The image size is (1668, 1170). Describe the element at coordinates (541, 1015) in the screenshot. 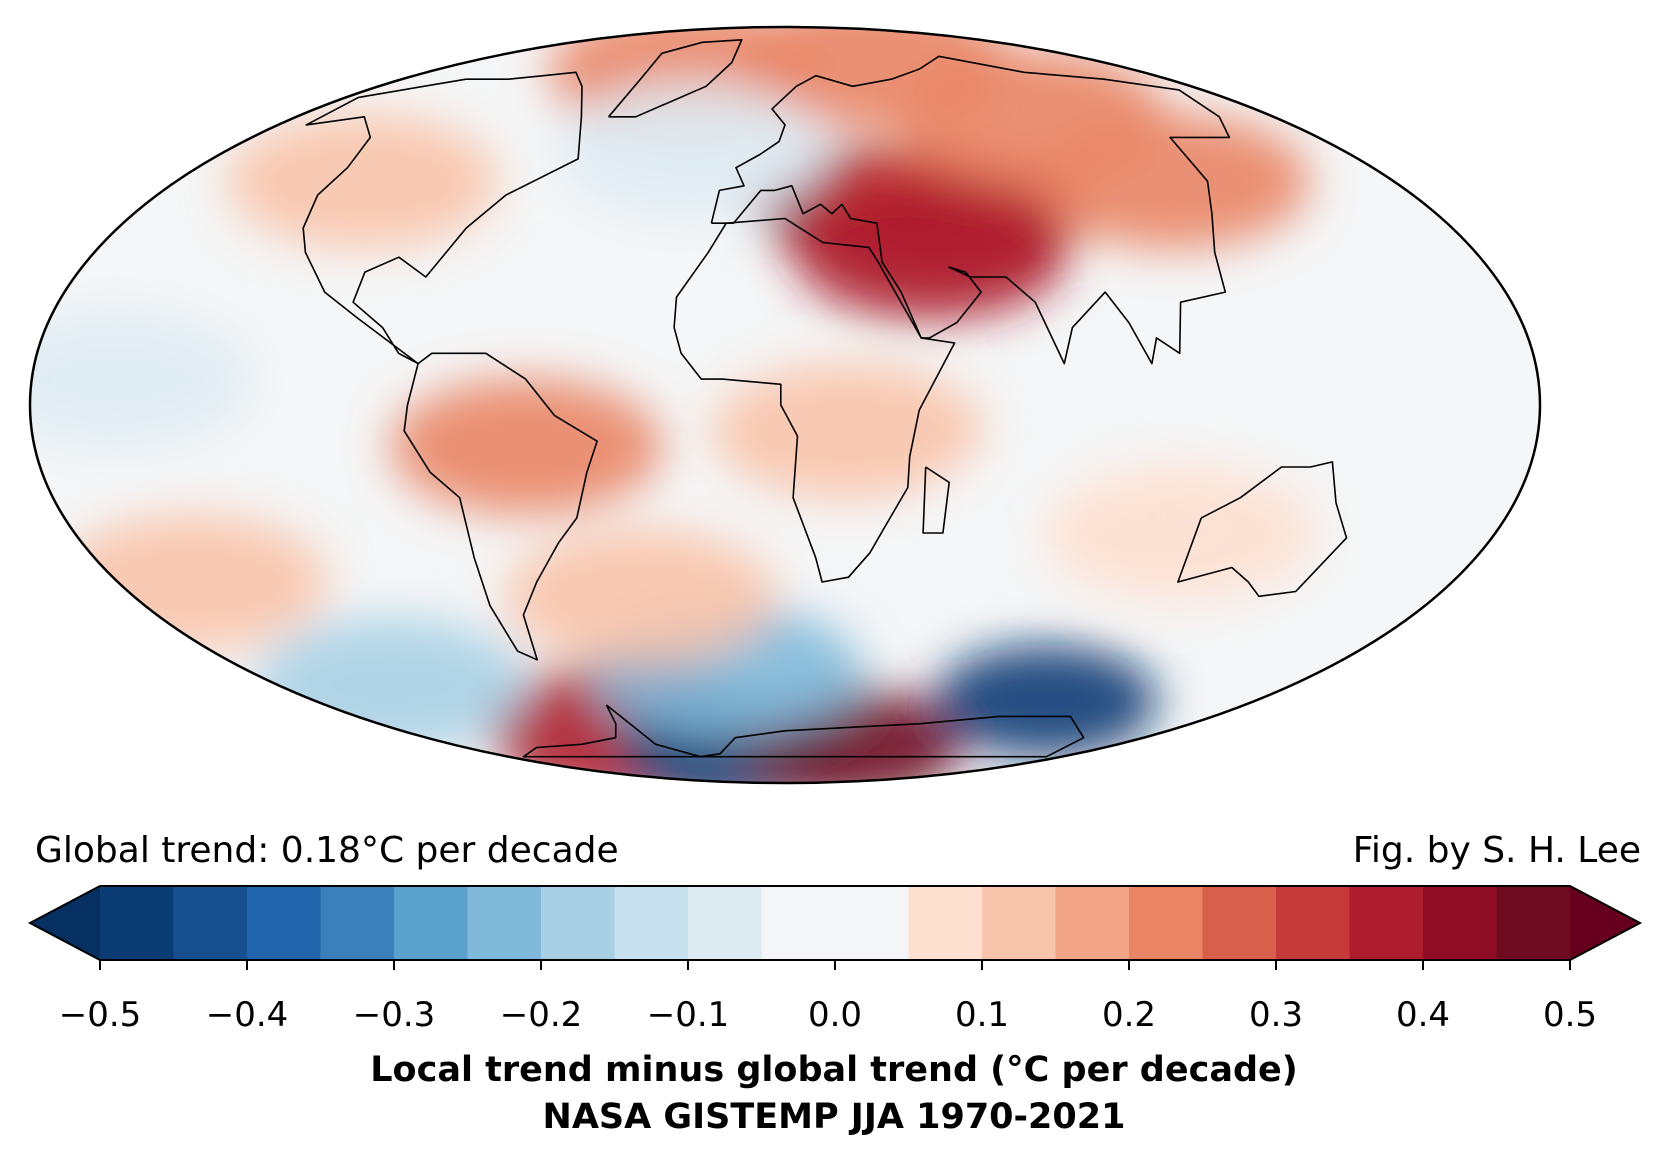

I see `colorbar-tick-label: −0.2` at that location.